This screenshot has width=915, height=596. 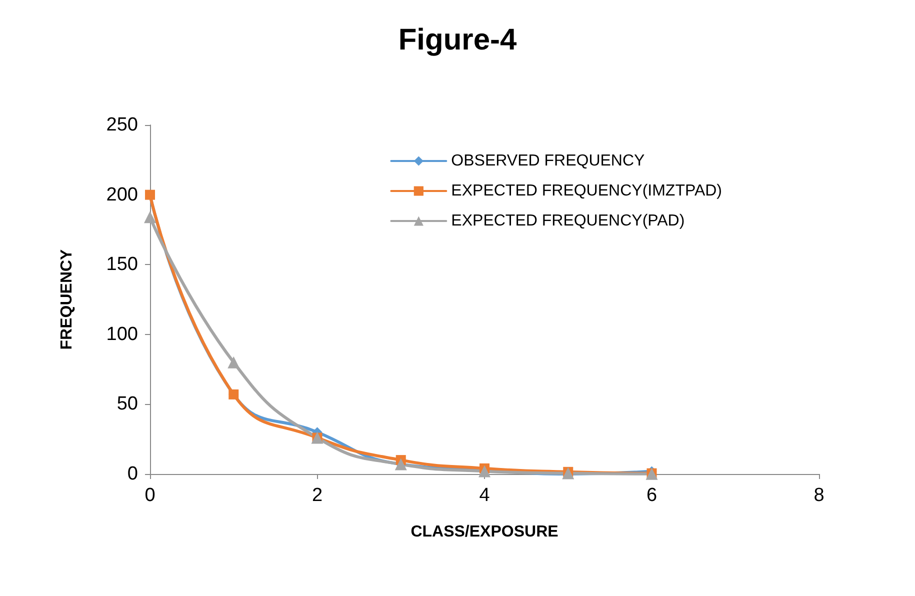 What do you see at coordinates (67, 299) in the screenshot?
I see `y-axis-title: FREQUENCY` at bounding box center [67, 299].